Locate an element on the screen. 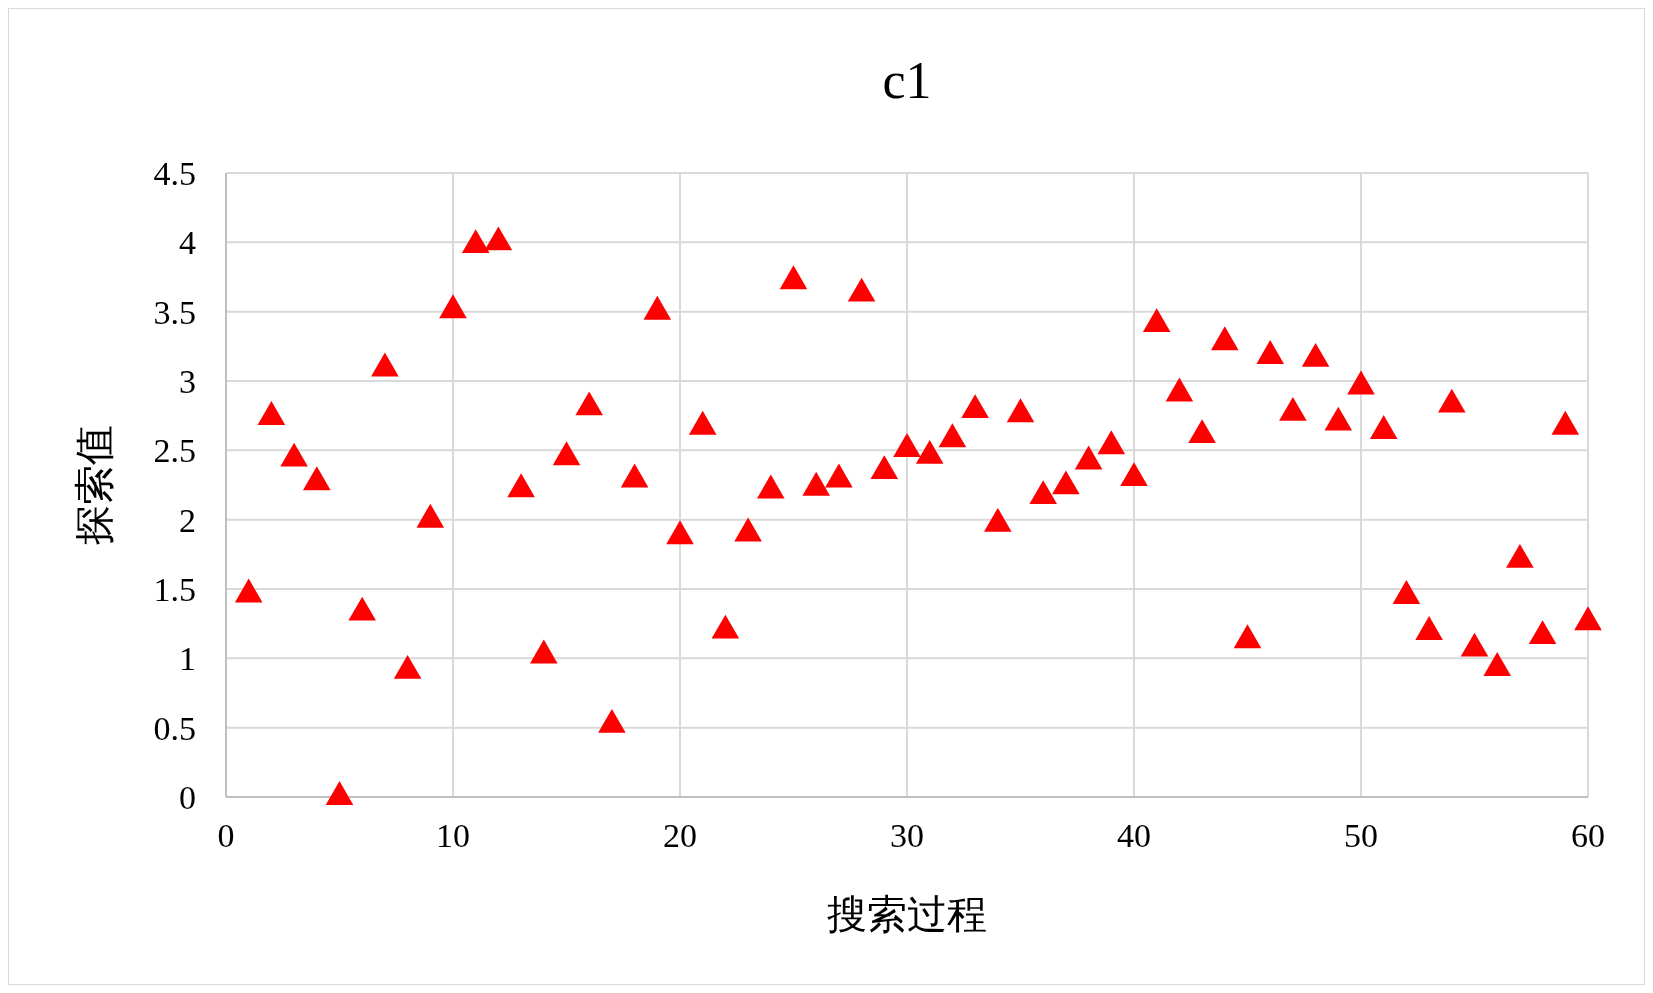 The height and width of the screenshot is (993, 1653). y-tick-label: 2 is located at coordinates (187, 520).